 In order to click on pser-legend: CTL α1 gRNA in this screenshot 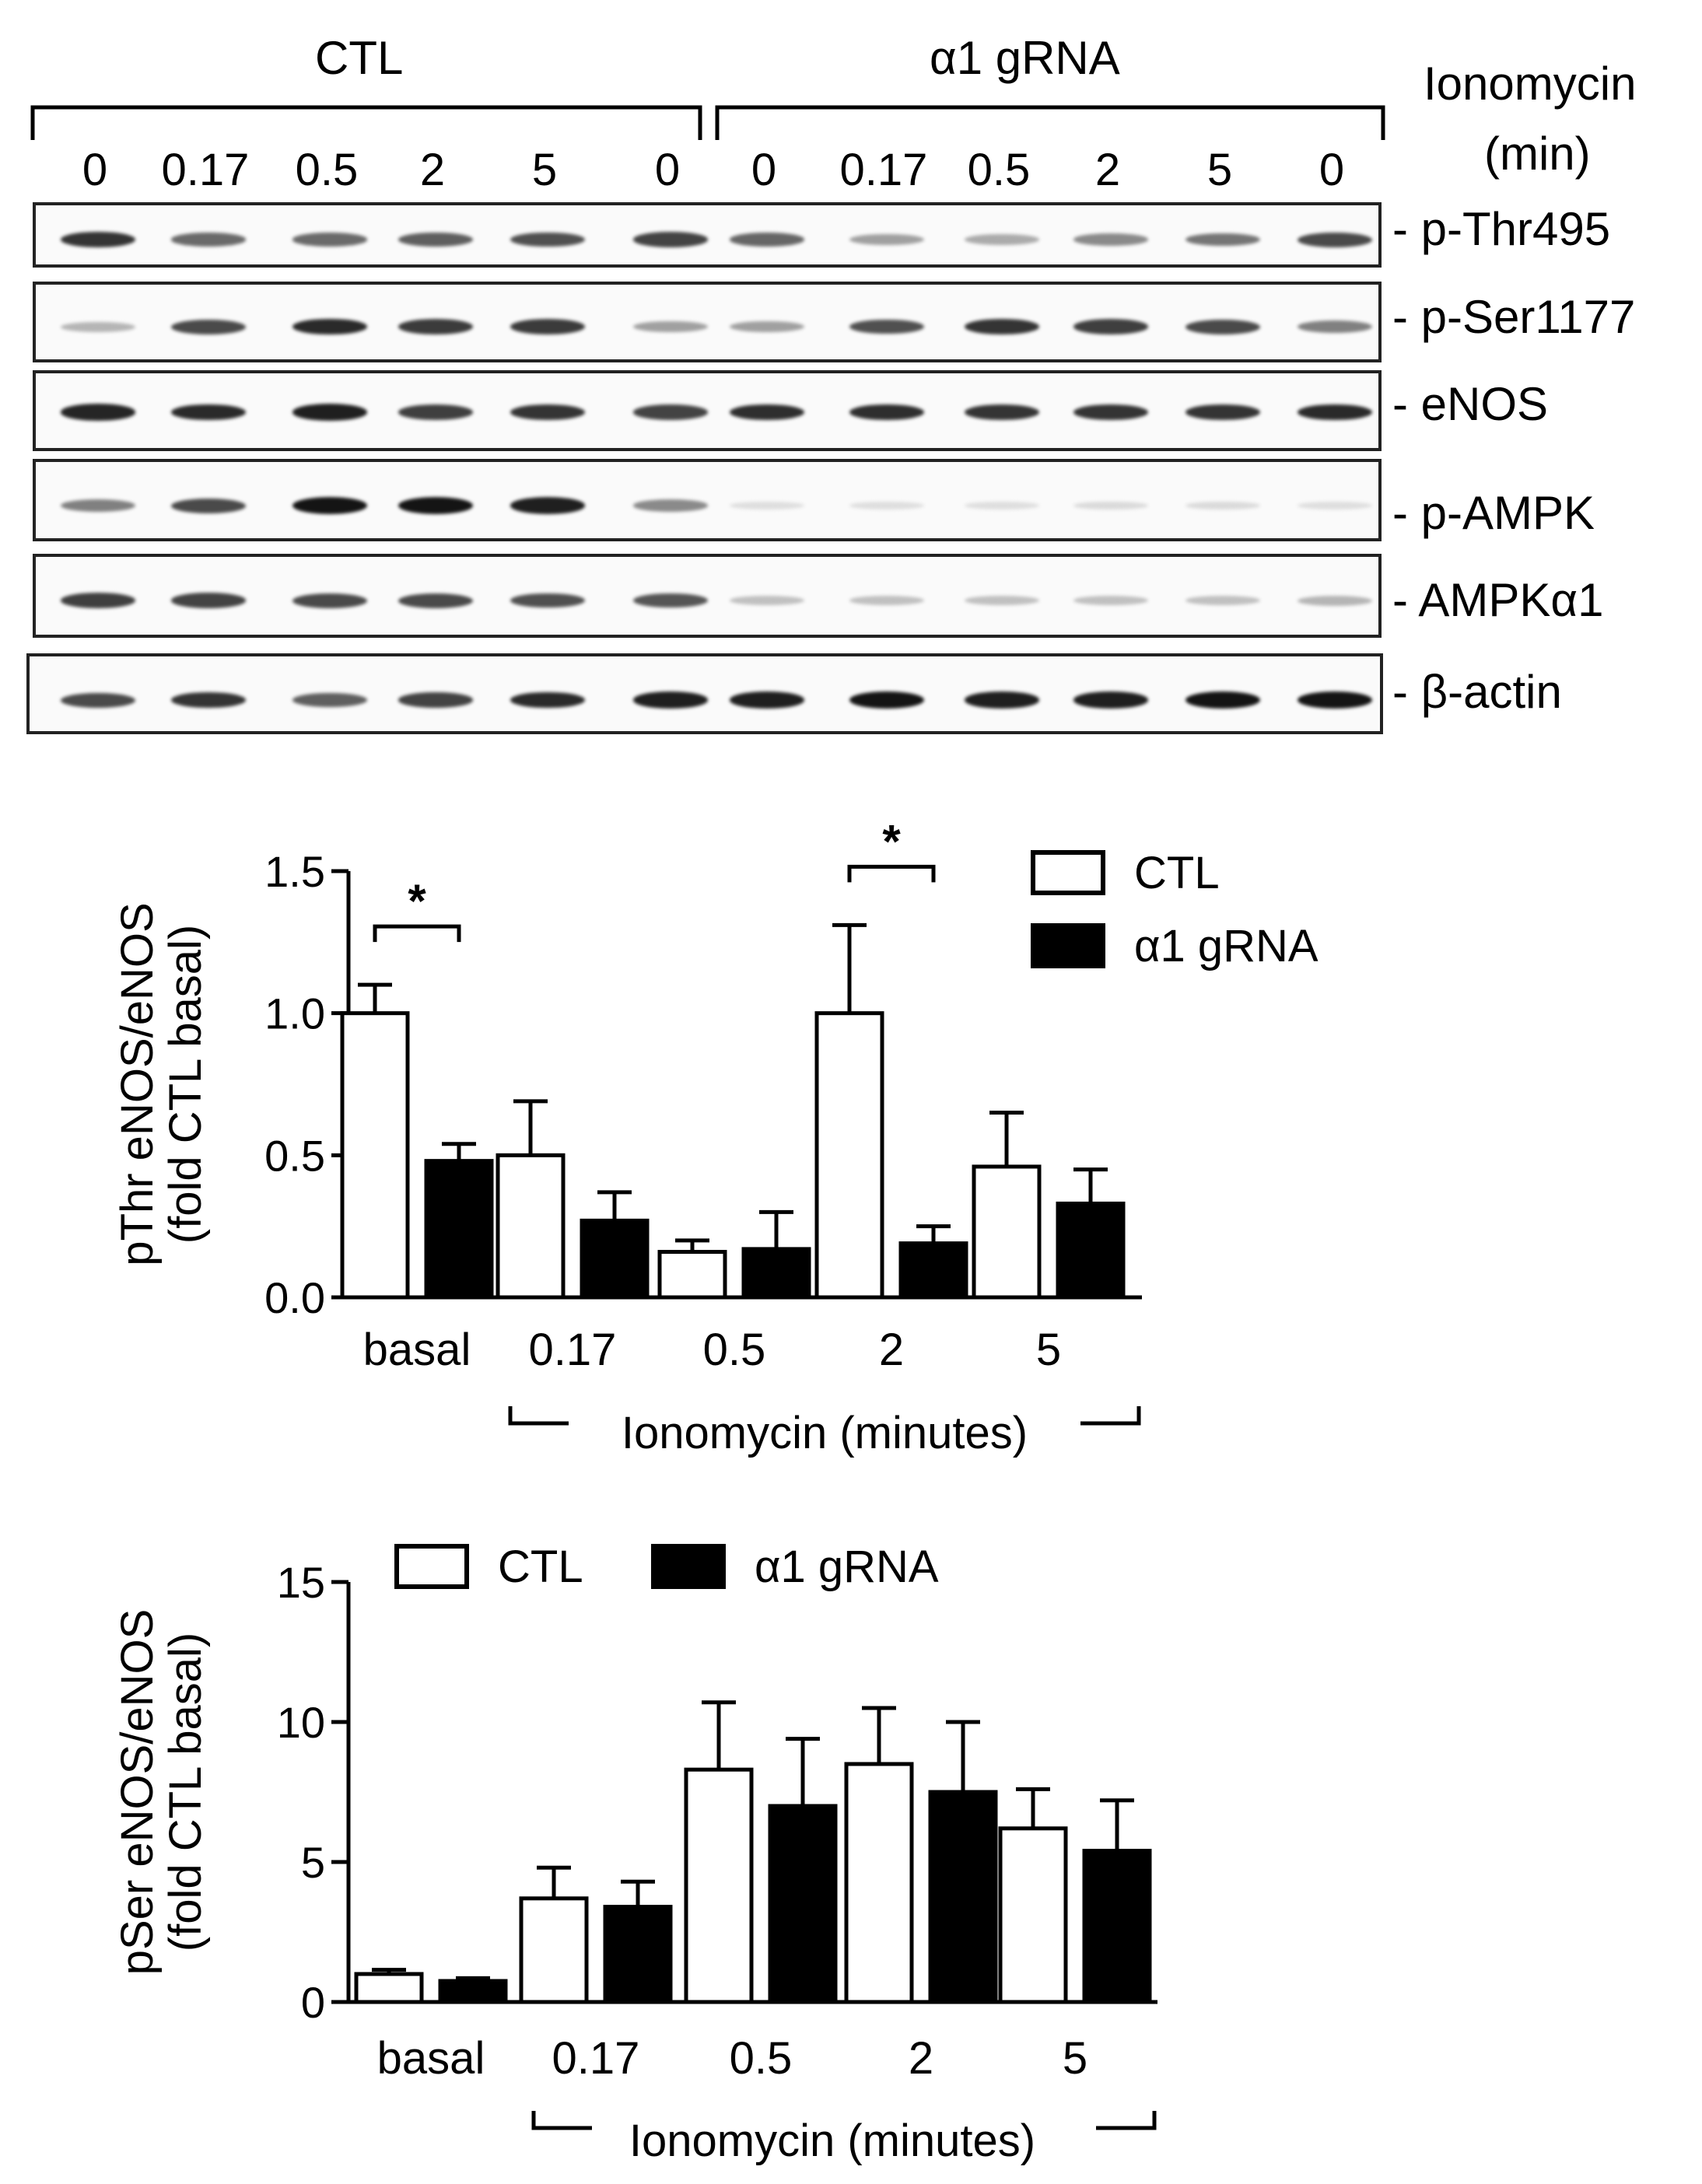, I will do `click(666, 1567)`.